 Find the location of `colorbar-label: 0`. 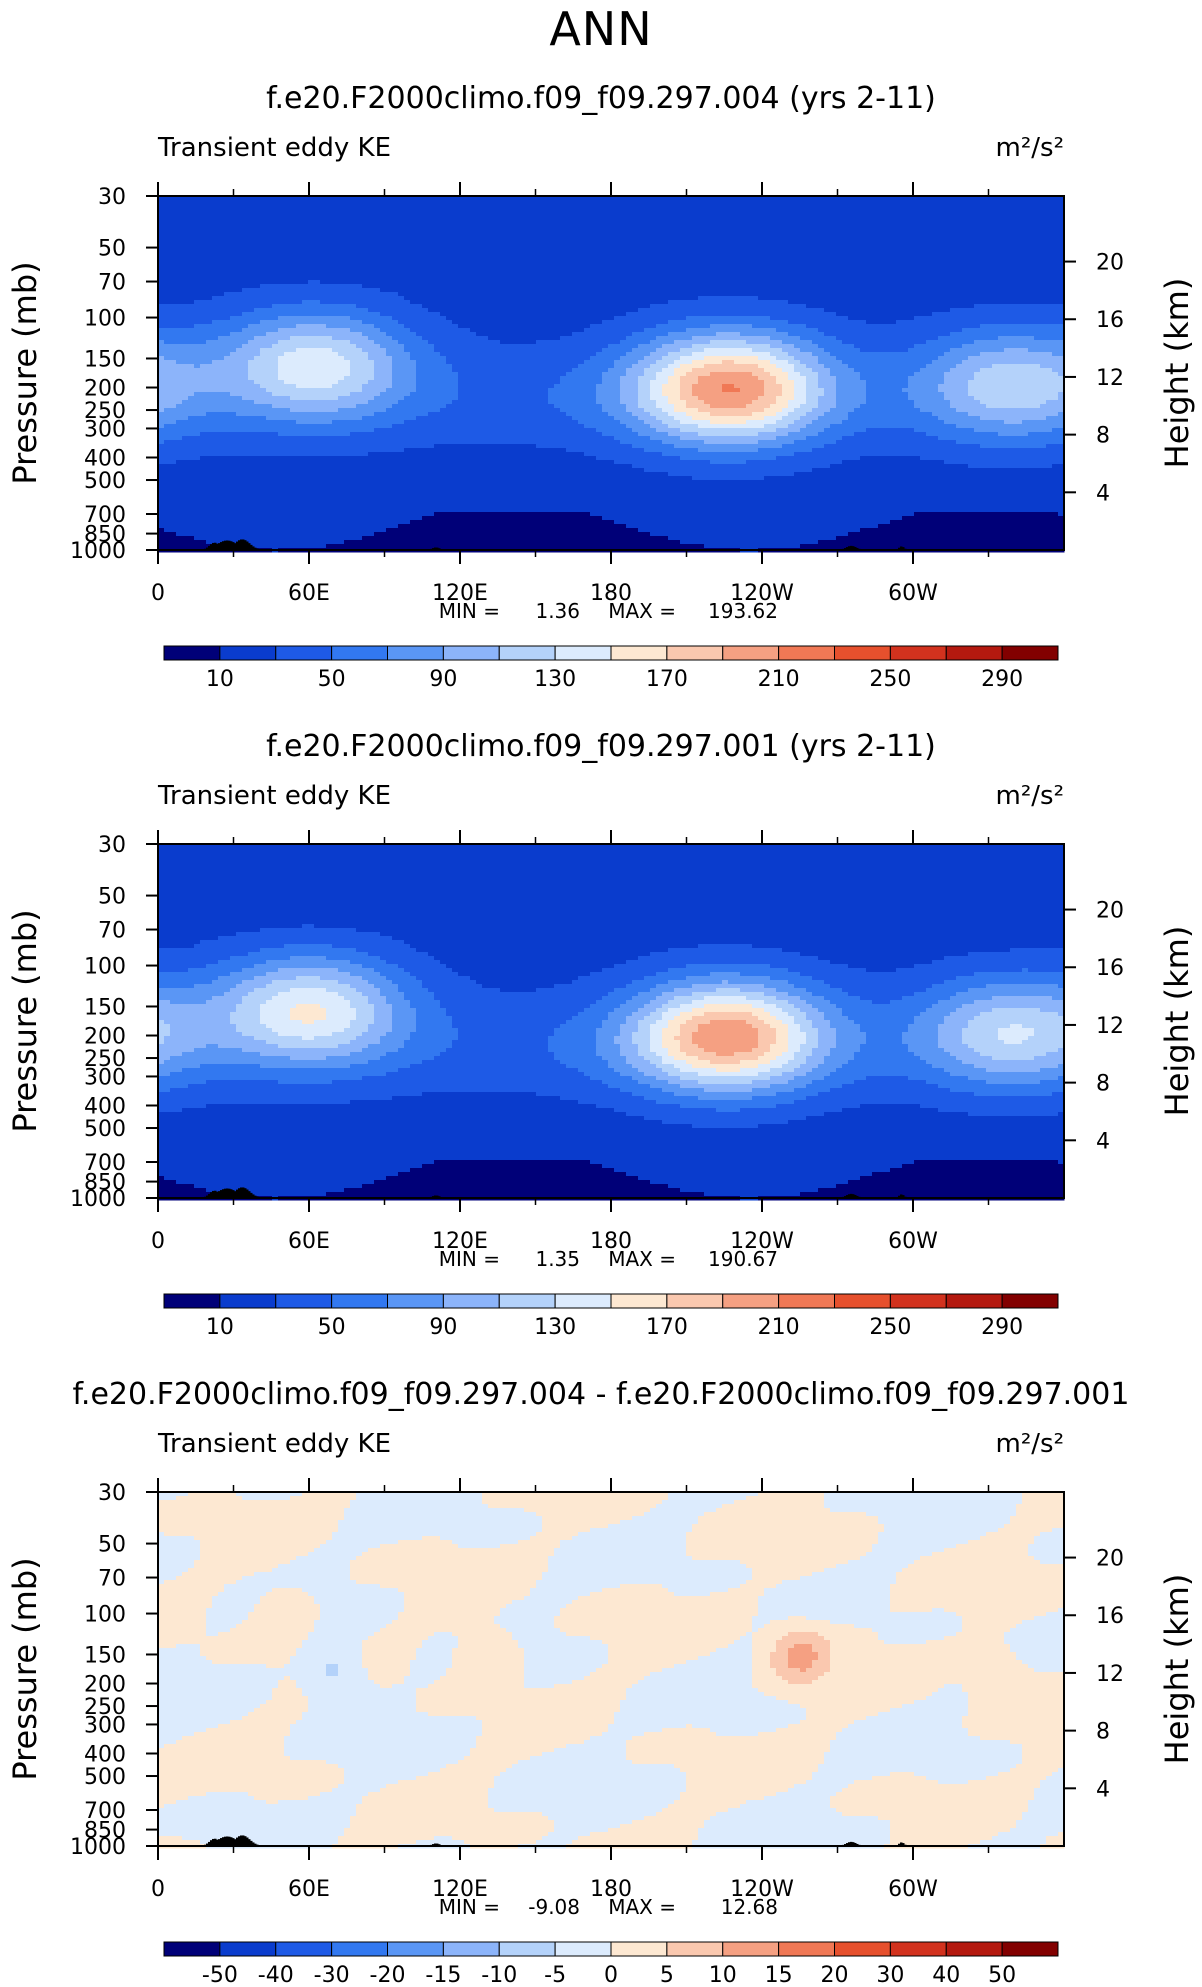

colorbar-label: 0 is located at coordinates (611, 1974).